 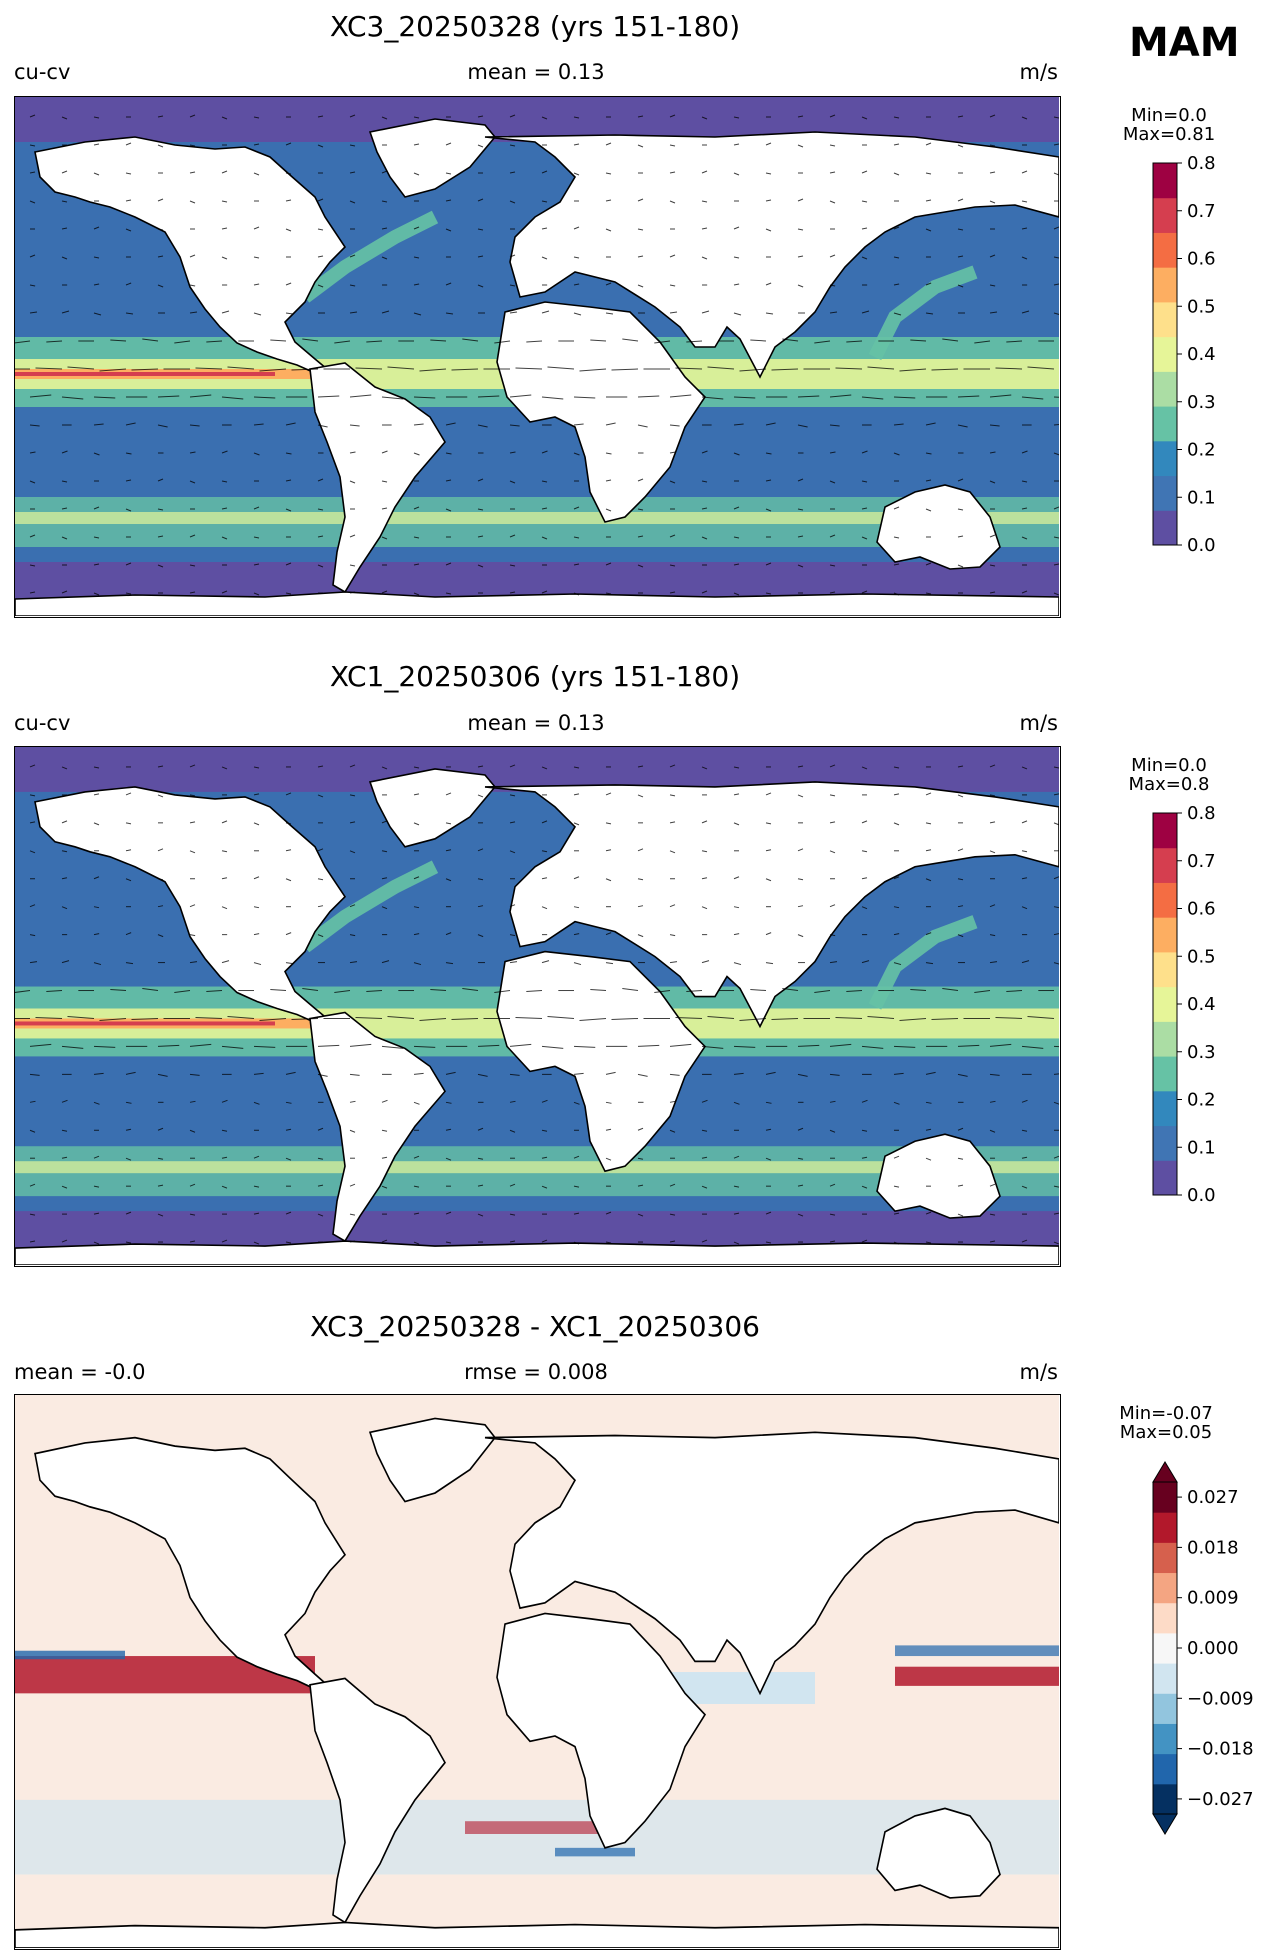 What do you see at coordinates (369, 906) in the screenshot?
I see `gulf-stream` at bounding box center [369, 906].